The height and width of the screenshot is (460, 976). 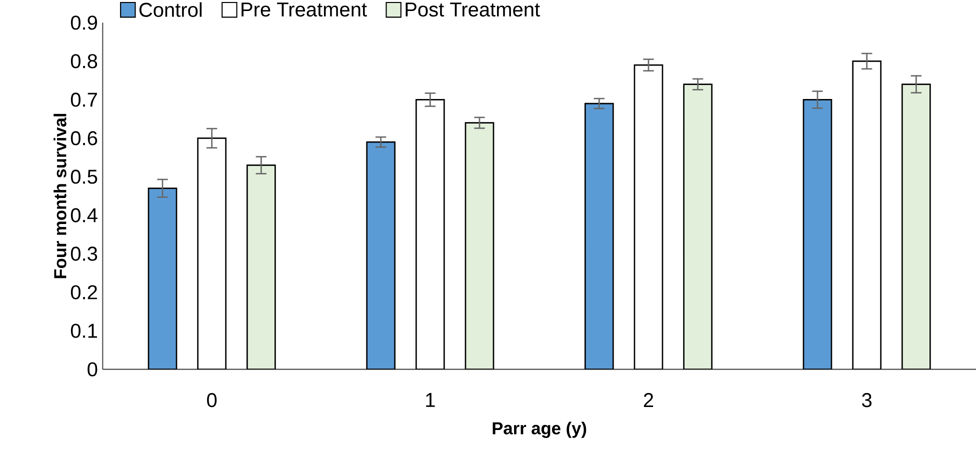 What do you see at coordinates (84, 215) in the screenshot?
I see `y-tick-label: 0.4` at bounding box center [84, 215].